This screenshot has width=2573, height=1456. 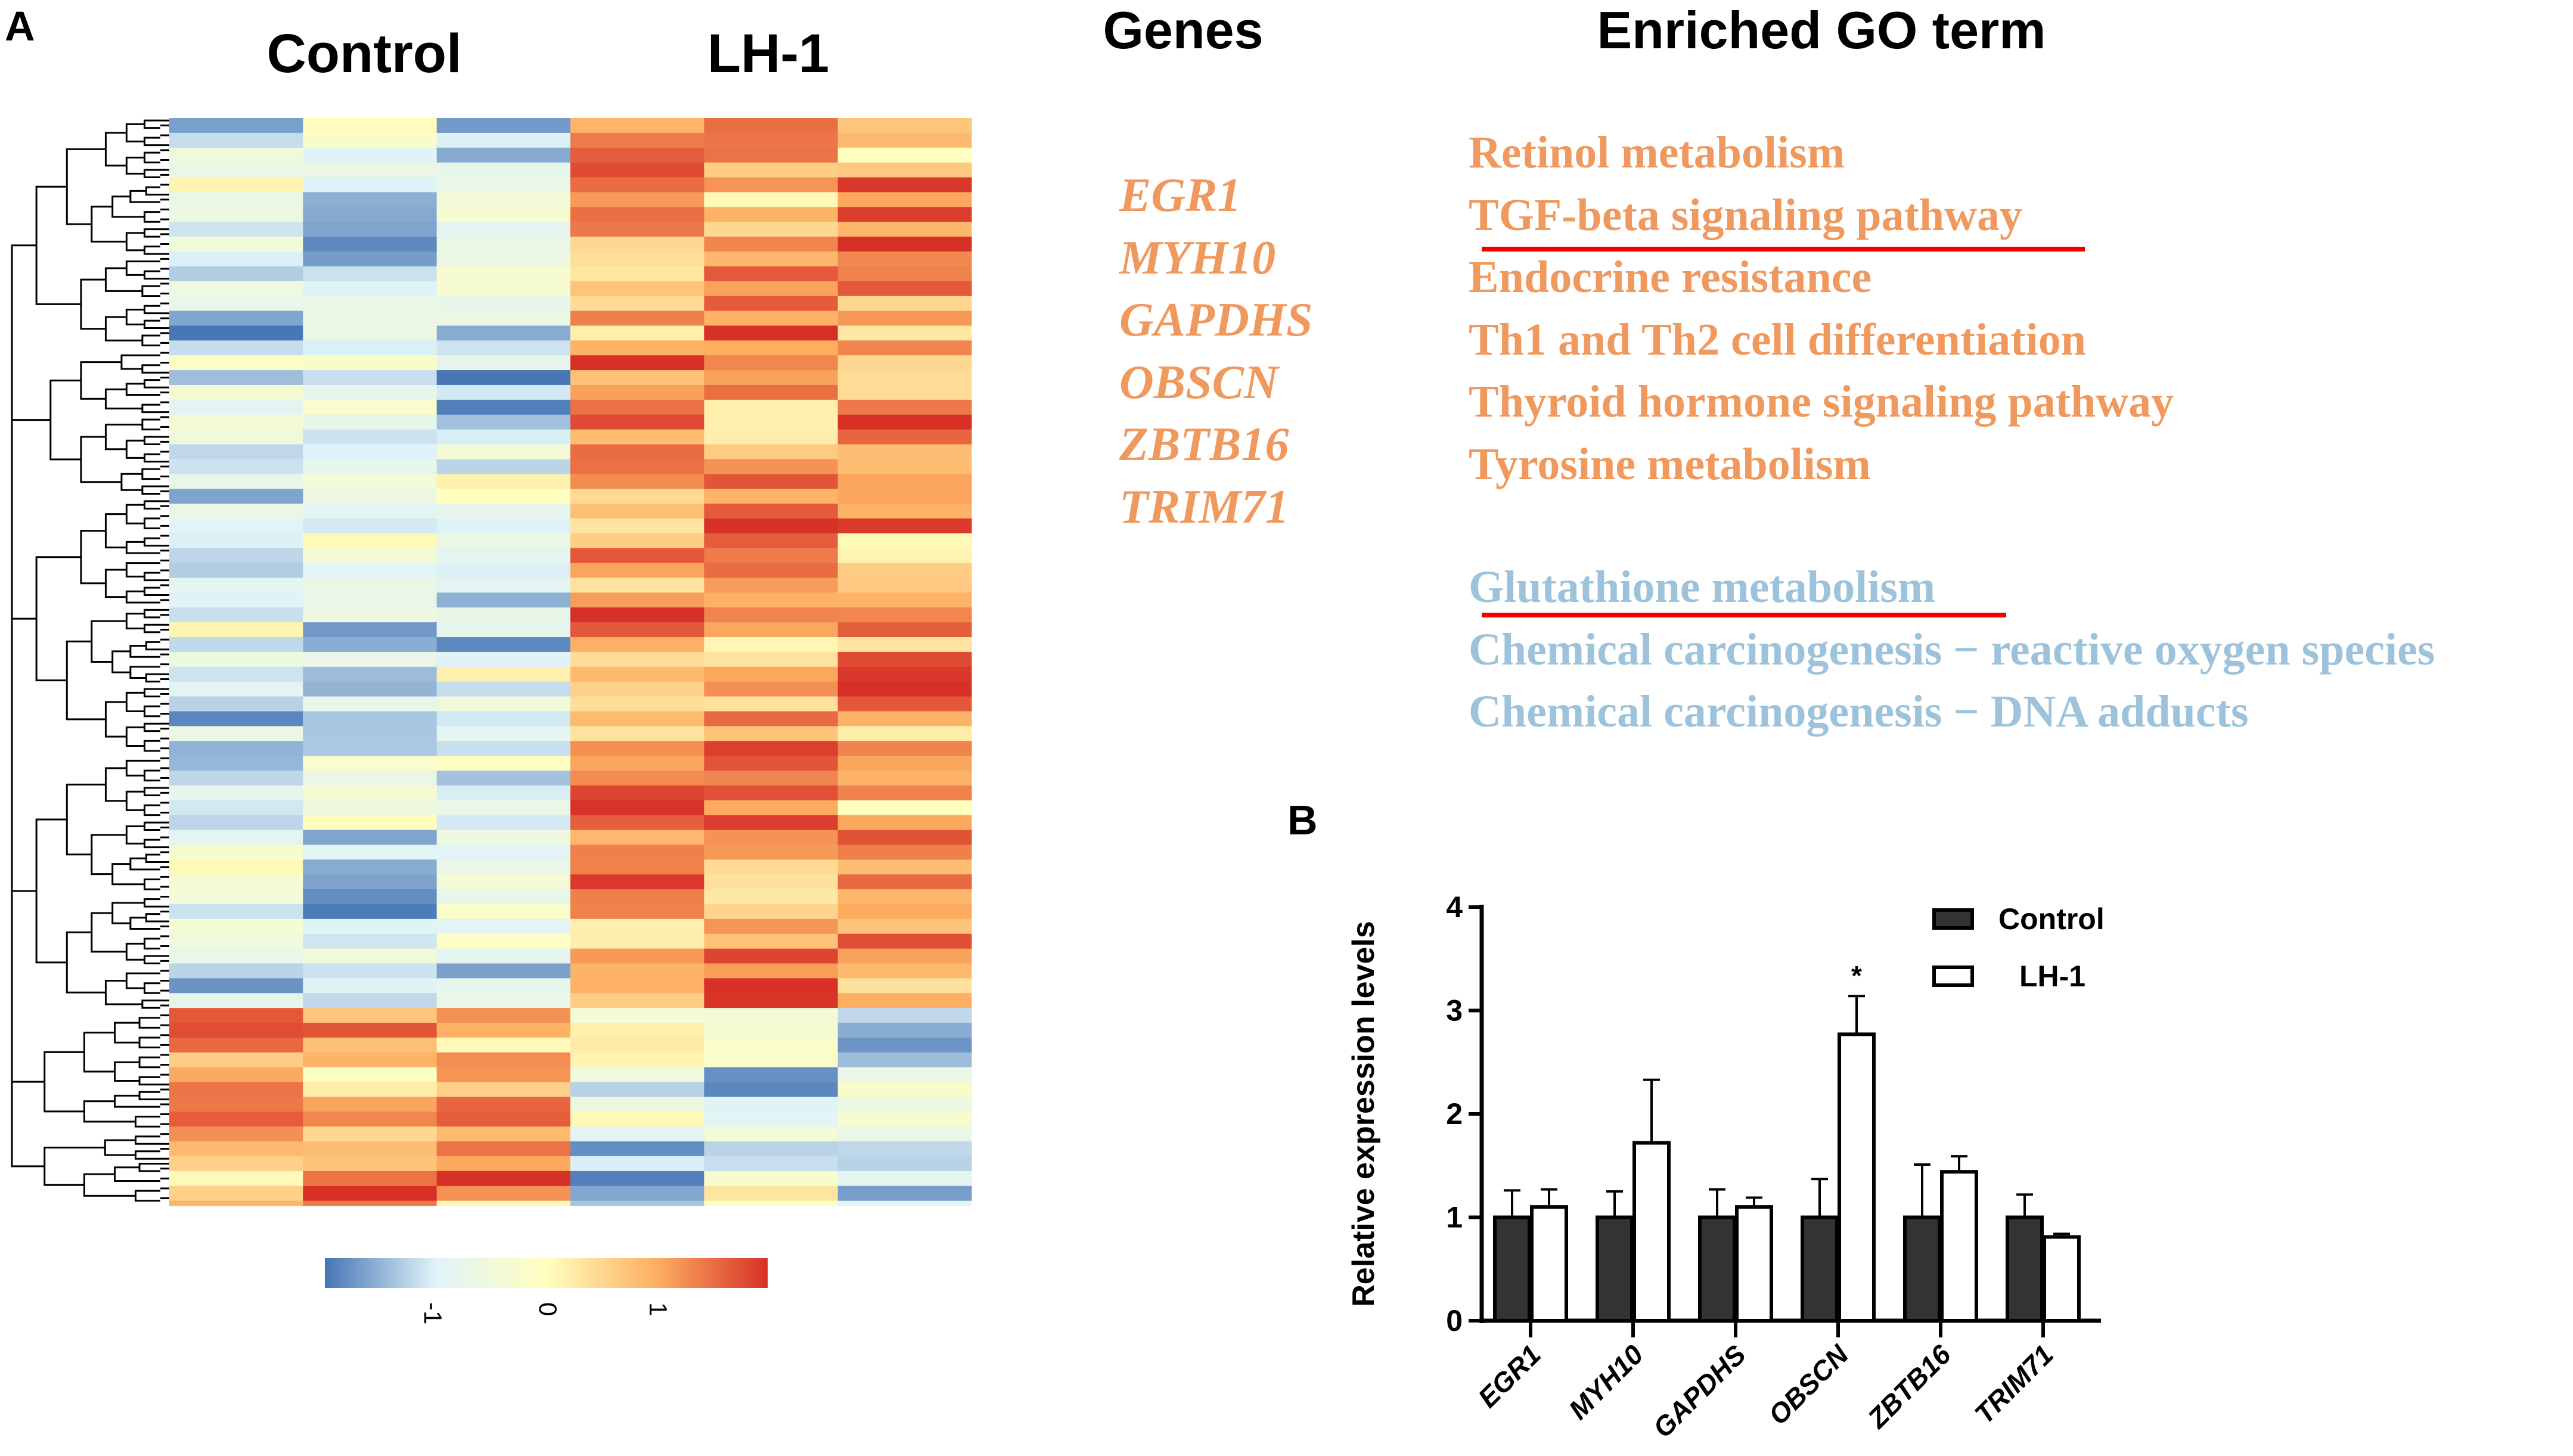 What do you see at coordinates (1512, 1269) in the screenshot?
I see `bar-control` at bounding box center [1512, 1269].